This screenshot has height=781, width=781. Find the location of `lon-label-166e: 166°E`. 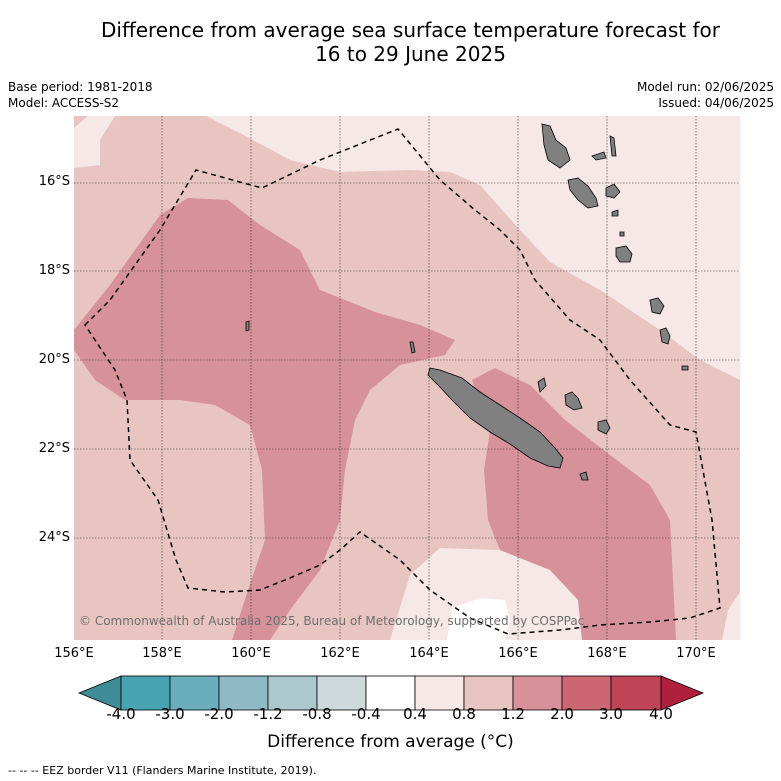

lon-label-166e: 166°E is located at coordinates (518, 653).